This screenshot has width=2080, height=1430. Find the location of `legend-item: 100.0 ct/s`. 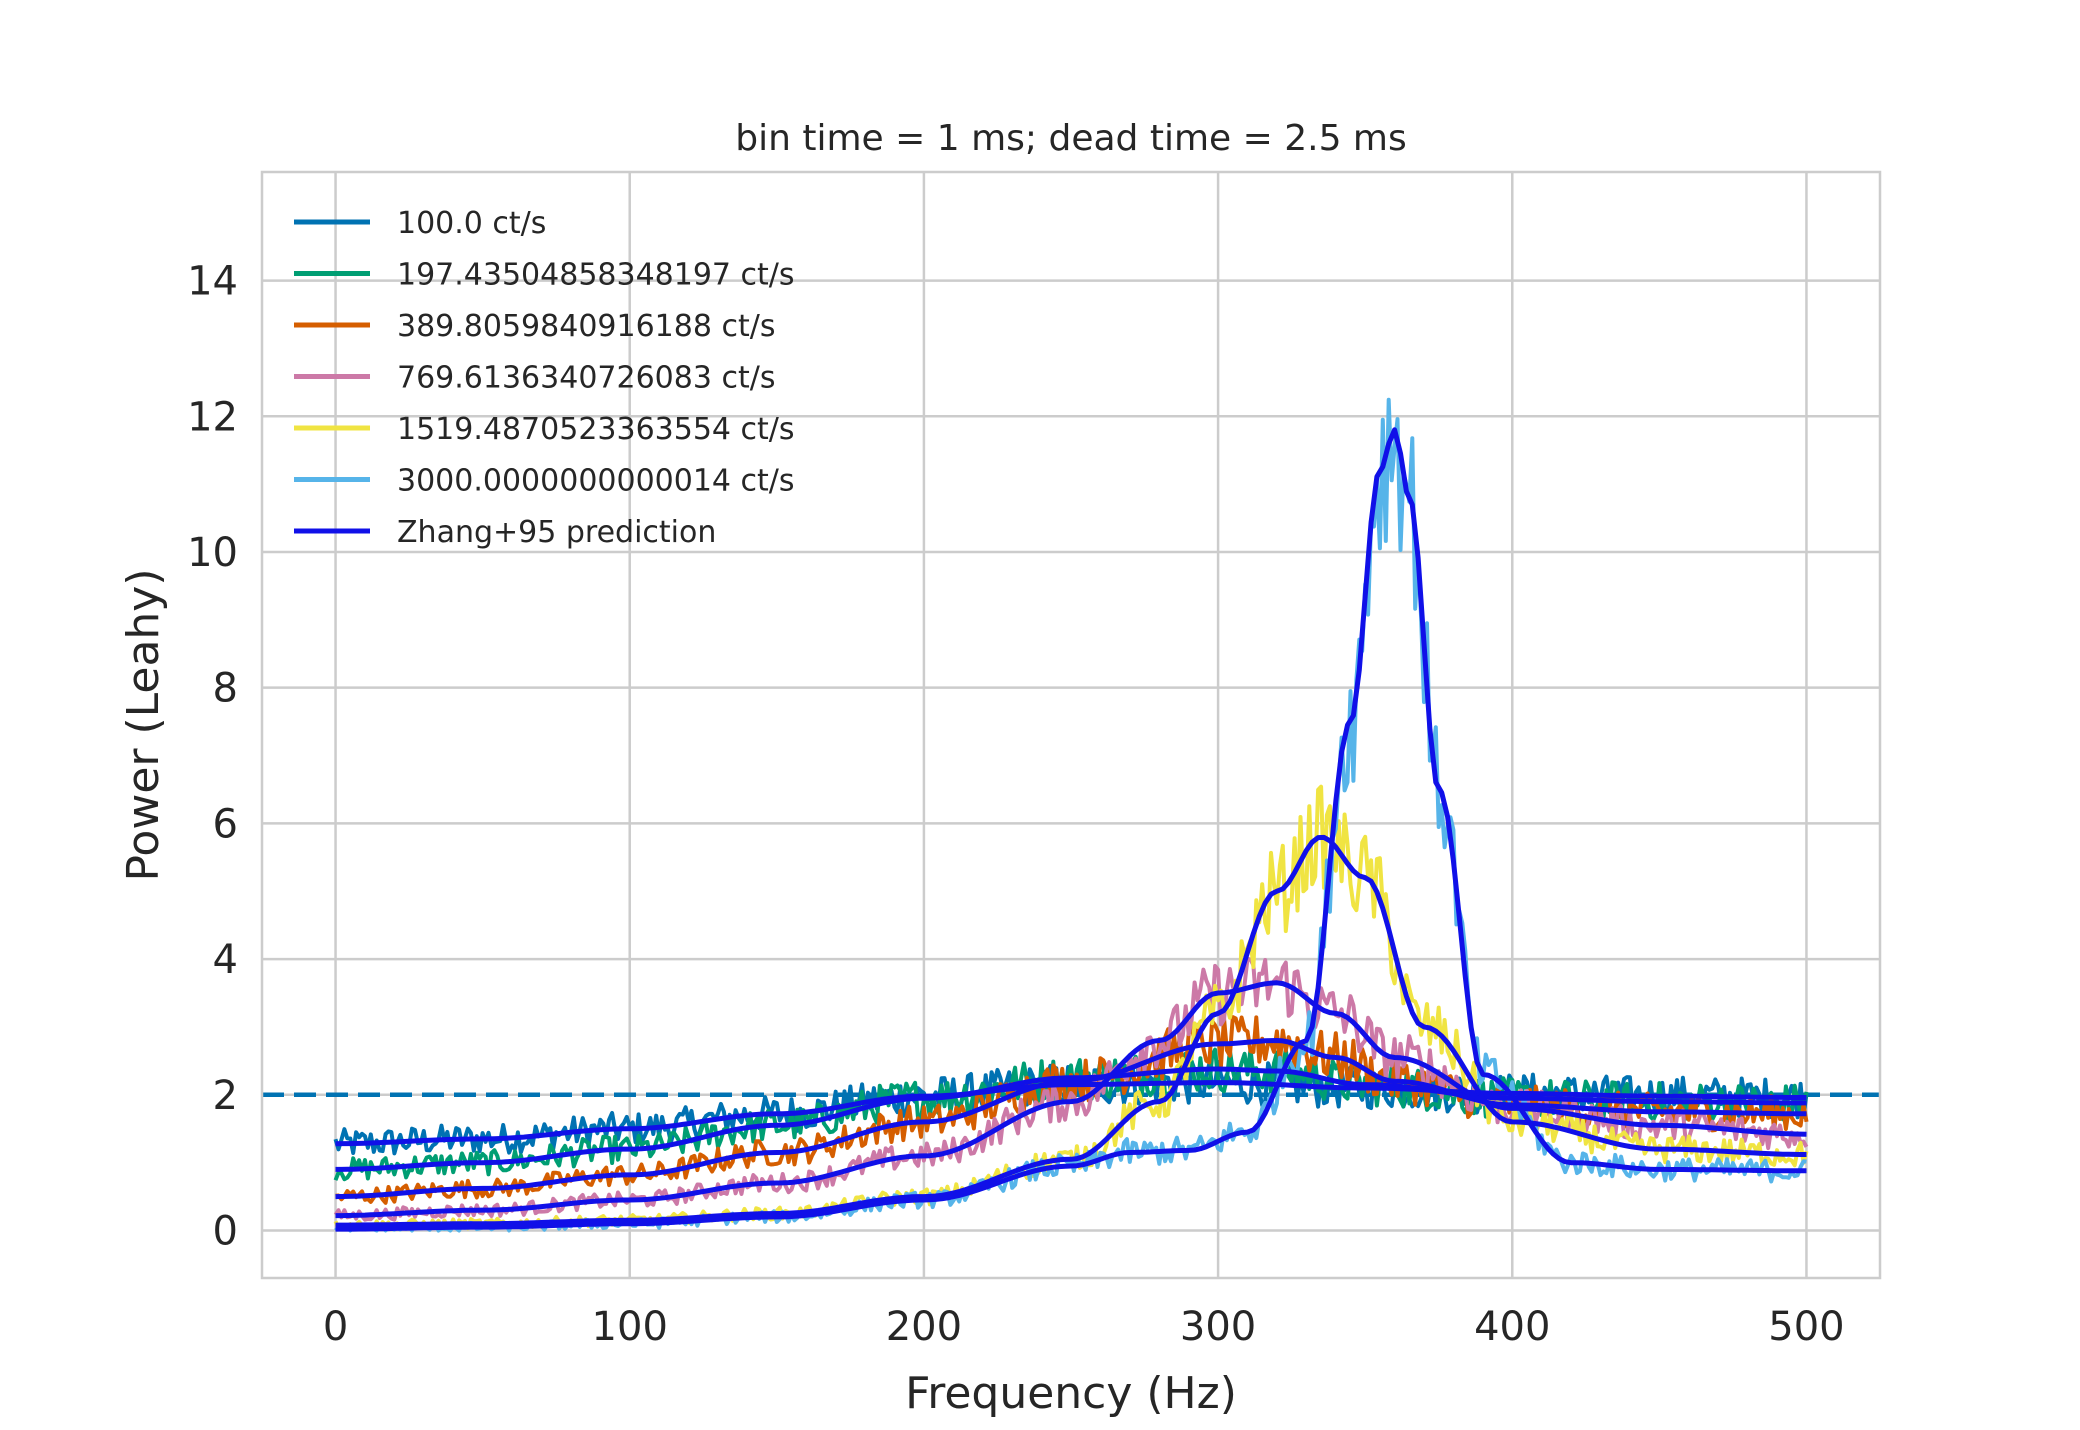

legend-item: 100.0 ct/s is located at coordinates (420, 223).